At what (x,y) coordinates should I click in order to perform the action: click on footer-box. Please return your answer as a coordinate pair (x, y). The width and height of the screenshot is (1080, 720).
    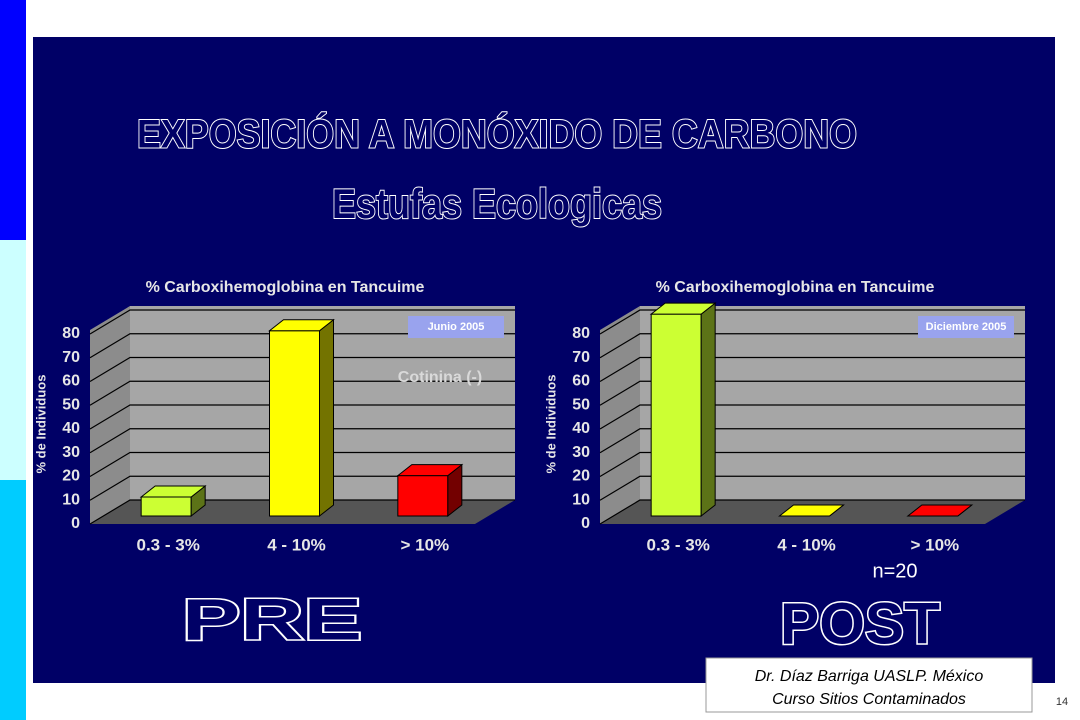
    Looking at the image, I should click on (869, 685).